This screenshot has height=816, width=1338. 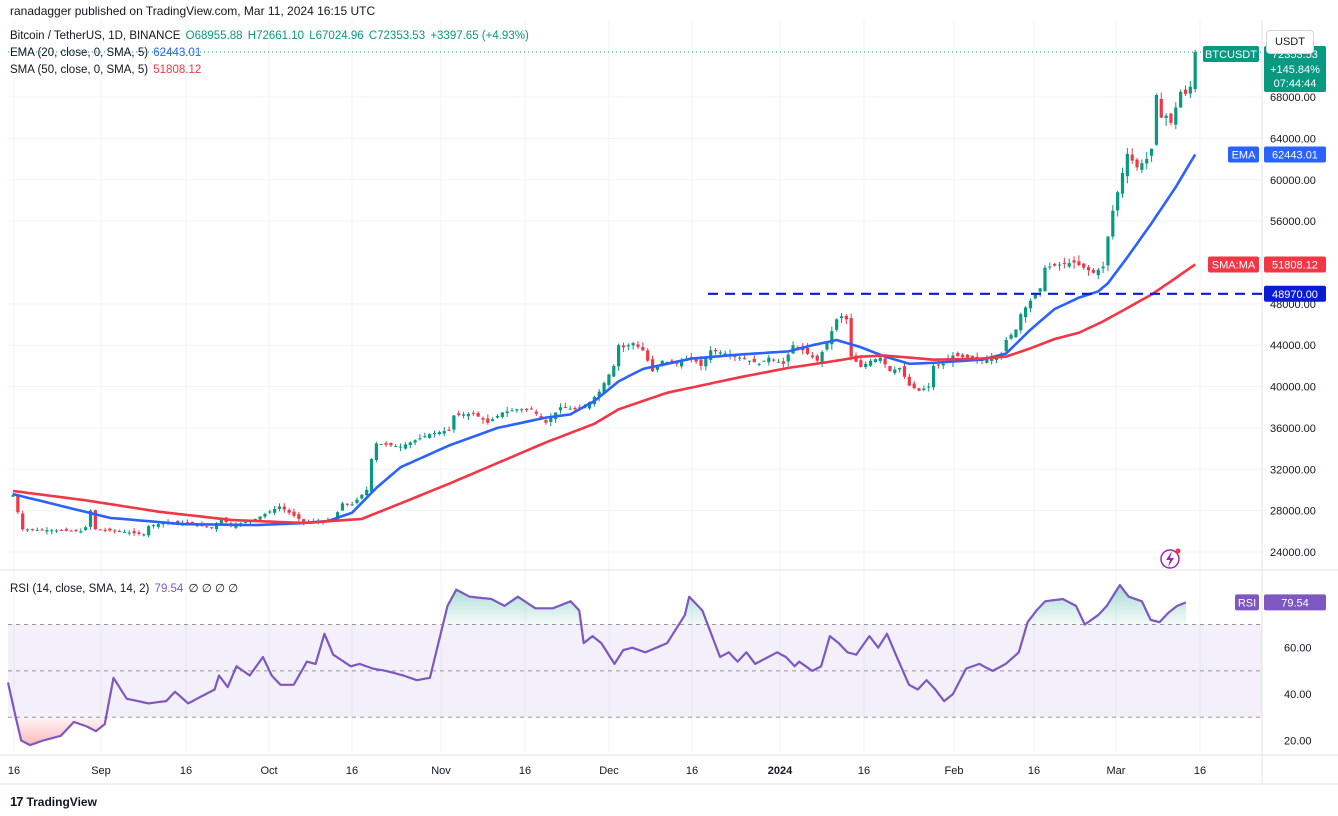 What do you see at coordinates (1243, 154) in the screenshot?
I see `ema-axis-tag-bg` at bounding box center [1243, 154].